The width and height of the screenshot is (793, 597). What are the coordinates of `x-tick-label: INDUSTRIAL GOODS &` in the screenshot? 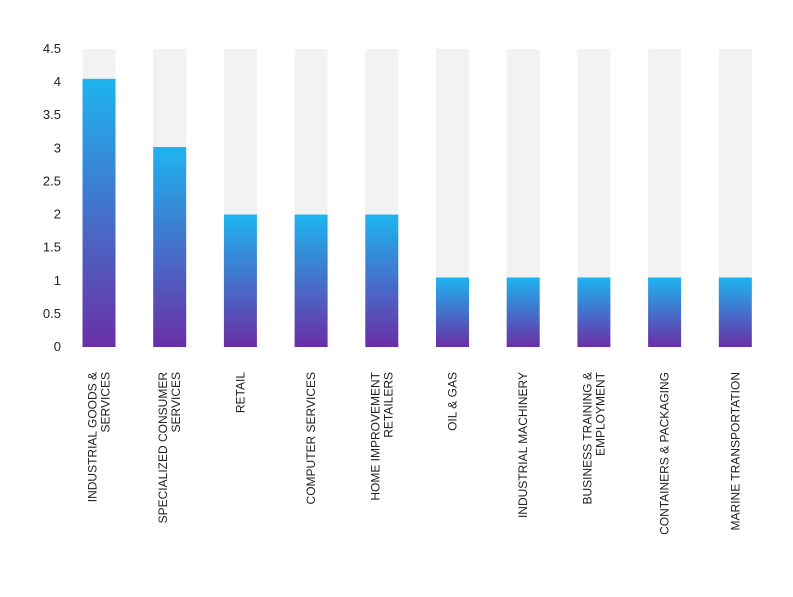 It's located at (93, 437).